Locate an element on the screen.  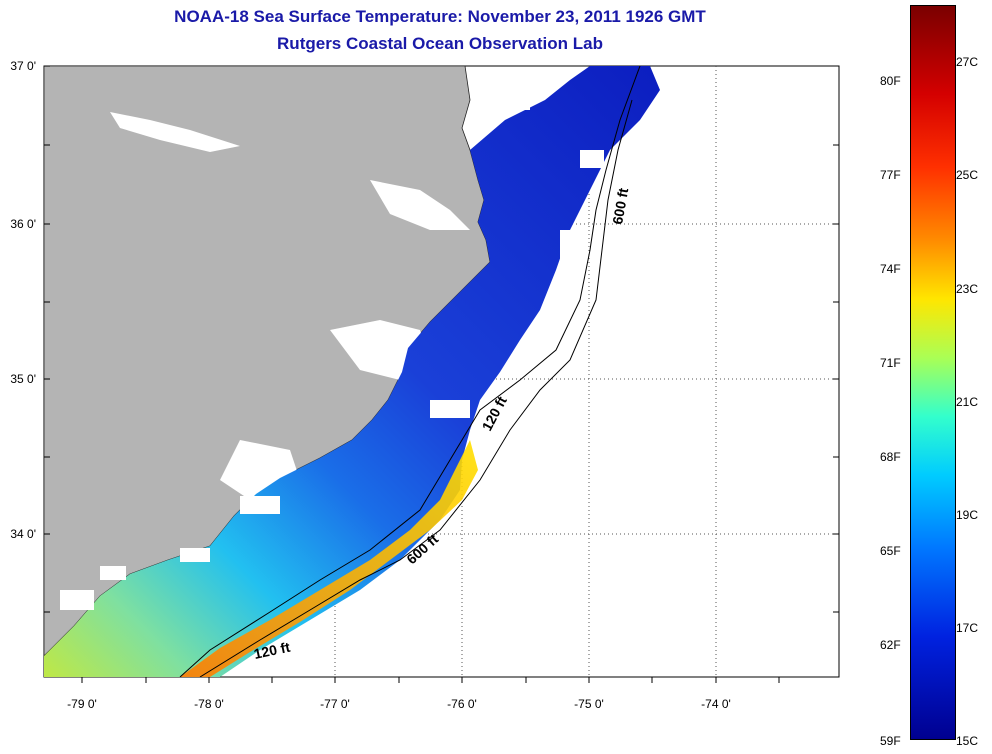
temperature-colorbar is located at coordinates (933, 372).